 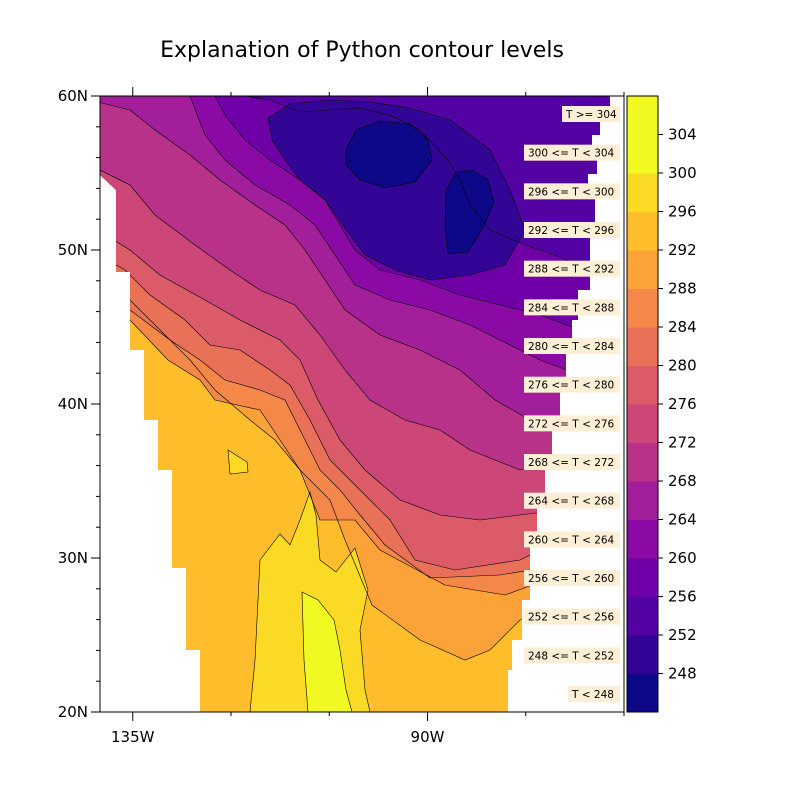 I want to click on annotation-label: 268 <= T < 272, so click(x=571, y=463).